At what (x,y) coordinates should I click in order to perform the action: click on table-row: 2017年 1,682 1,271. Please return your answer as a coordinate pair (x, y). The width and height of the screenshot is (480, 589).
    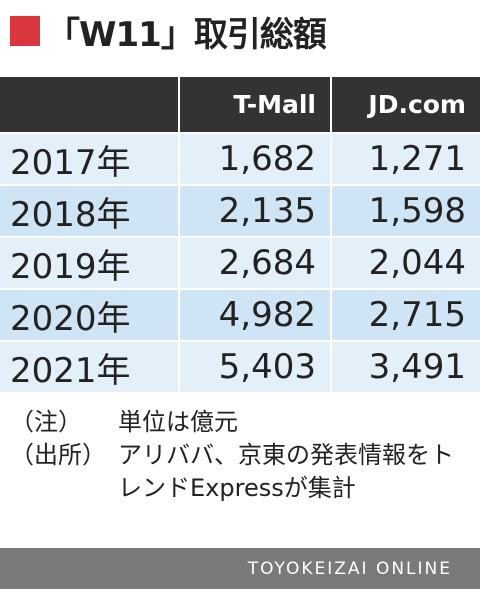
    Looking at the image, I should click on (240, 159).